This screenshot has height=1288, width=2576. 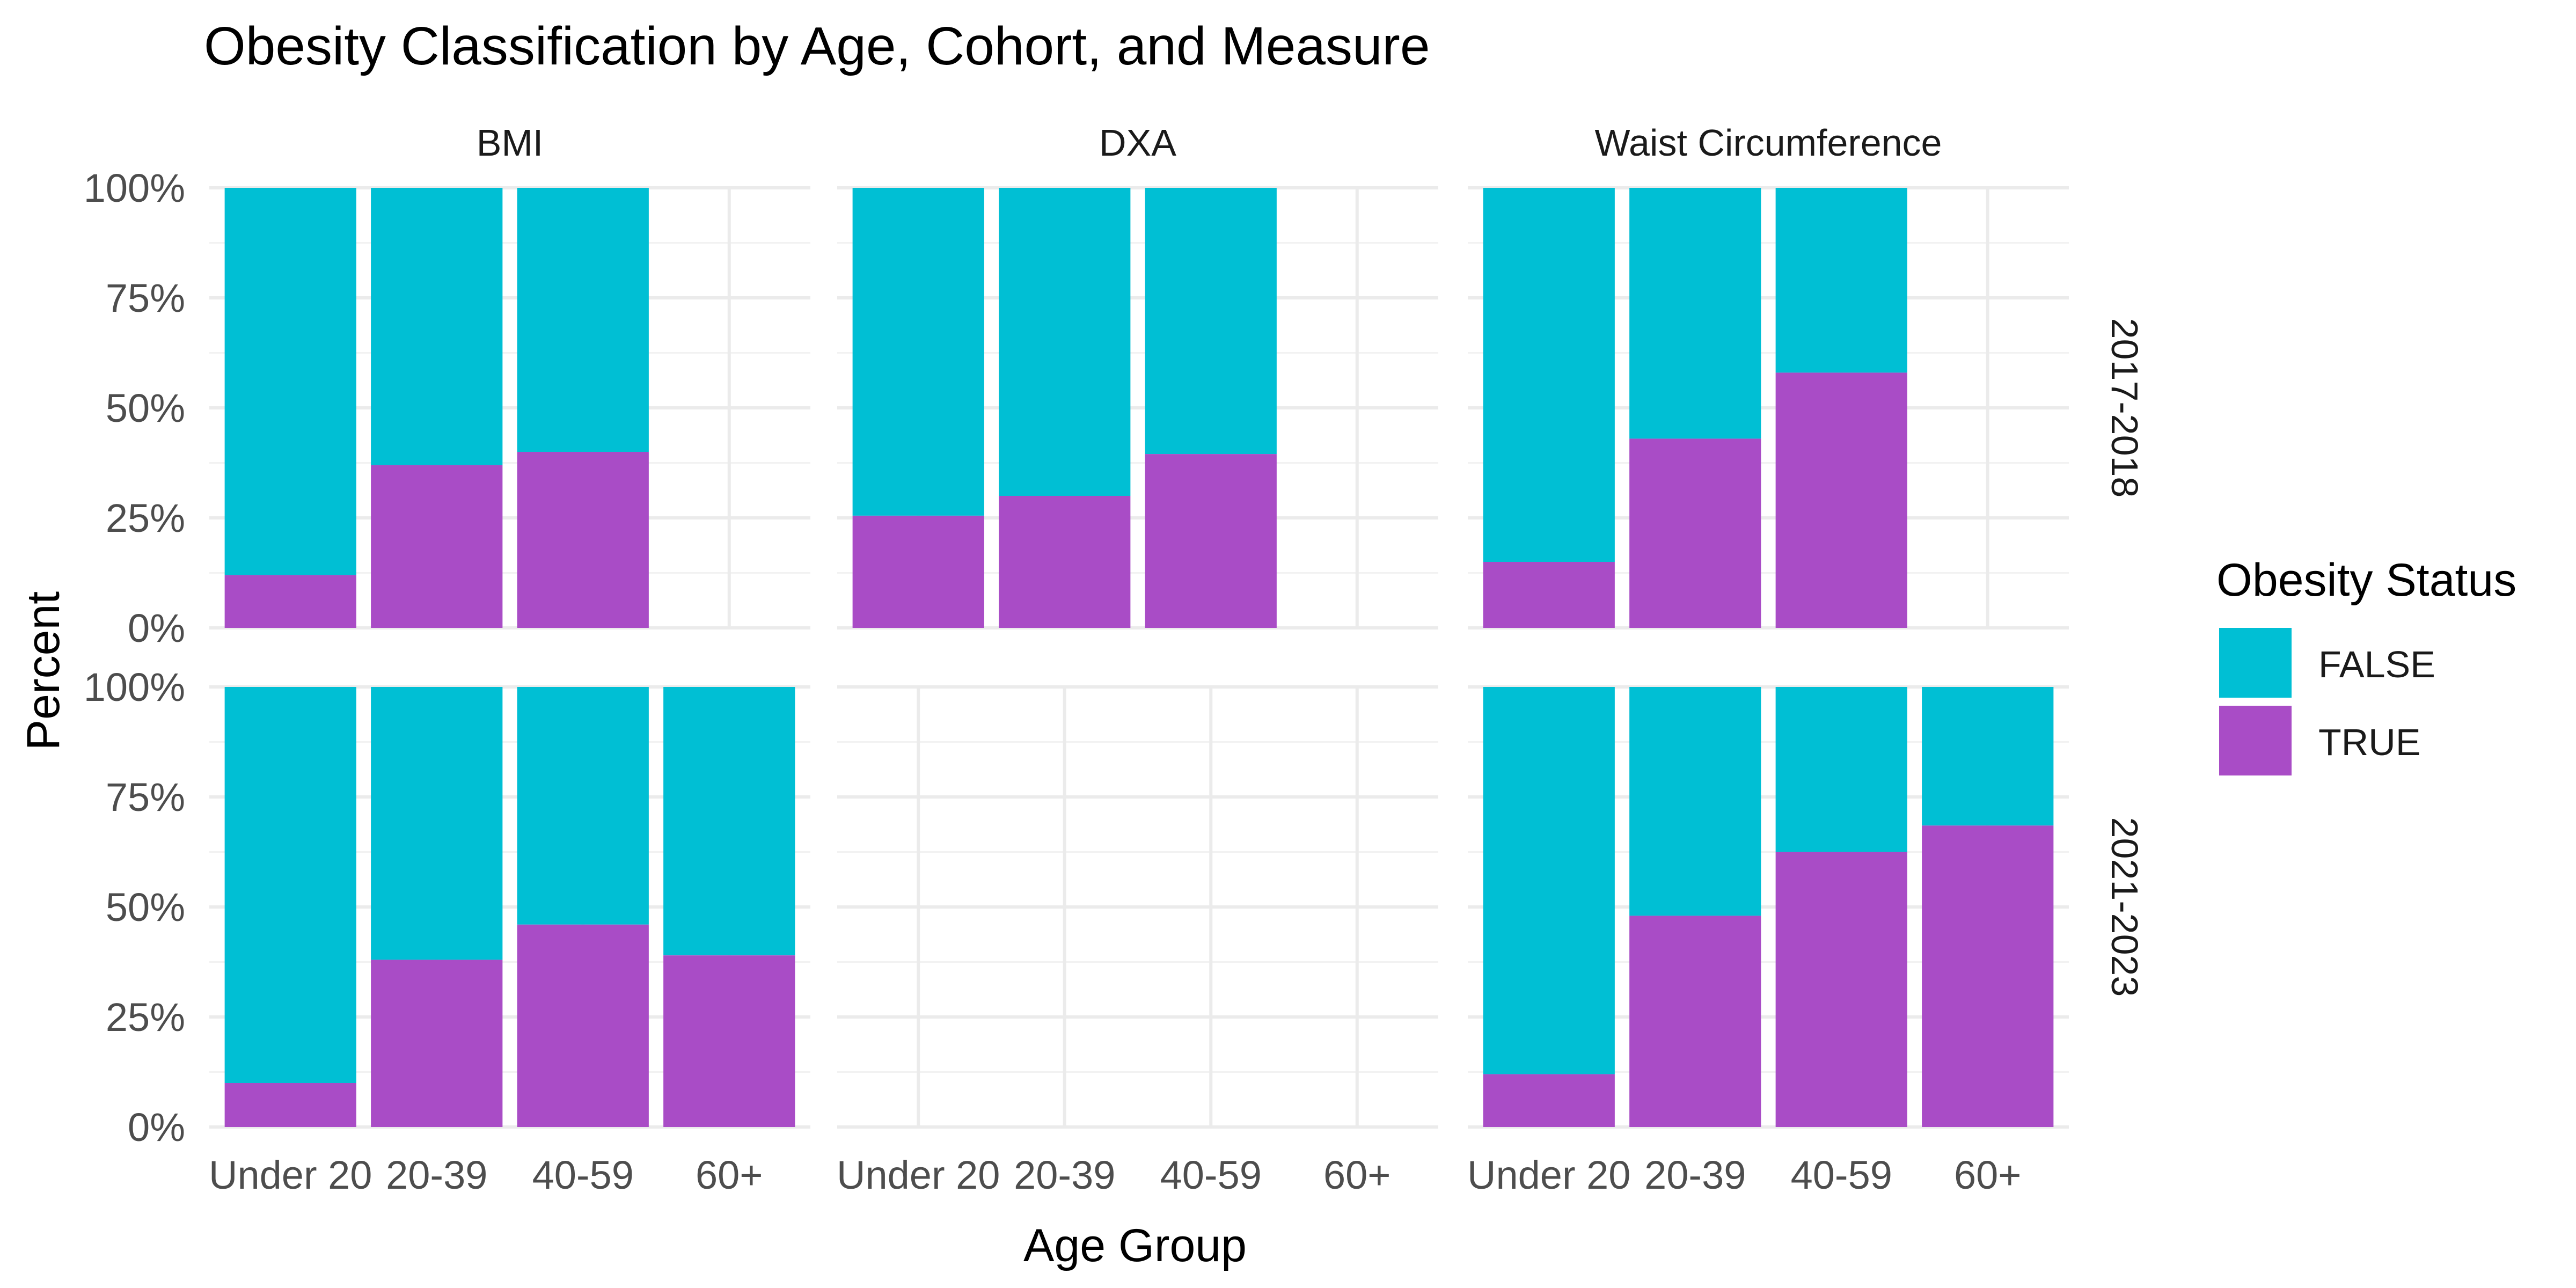 What do you see at coordinates (2125, 907) in the screenshot?
I see `facet-label-2021-2023: 2021-2023` at bounding box center [2125, 907].